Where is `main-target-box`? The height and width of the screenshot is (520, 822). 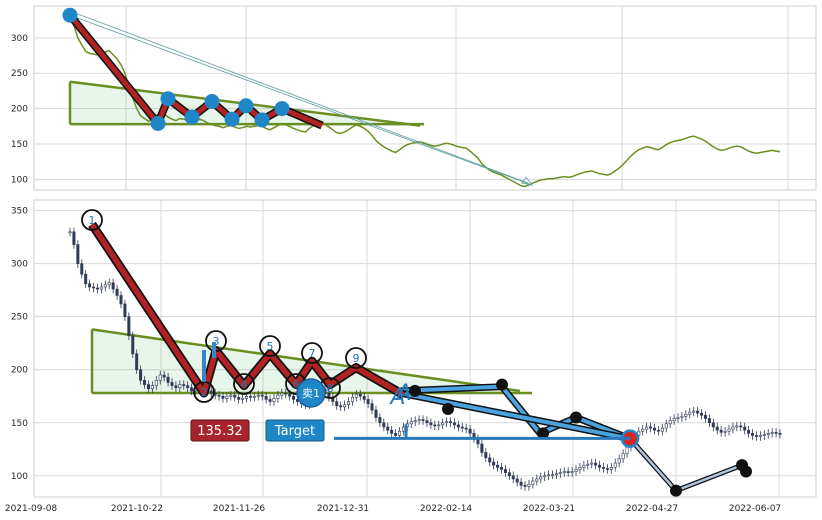 main-target-box is located at coordinates (295, 430).